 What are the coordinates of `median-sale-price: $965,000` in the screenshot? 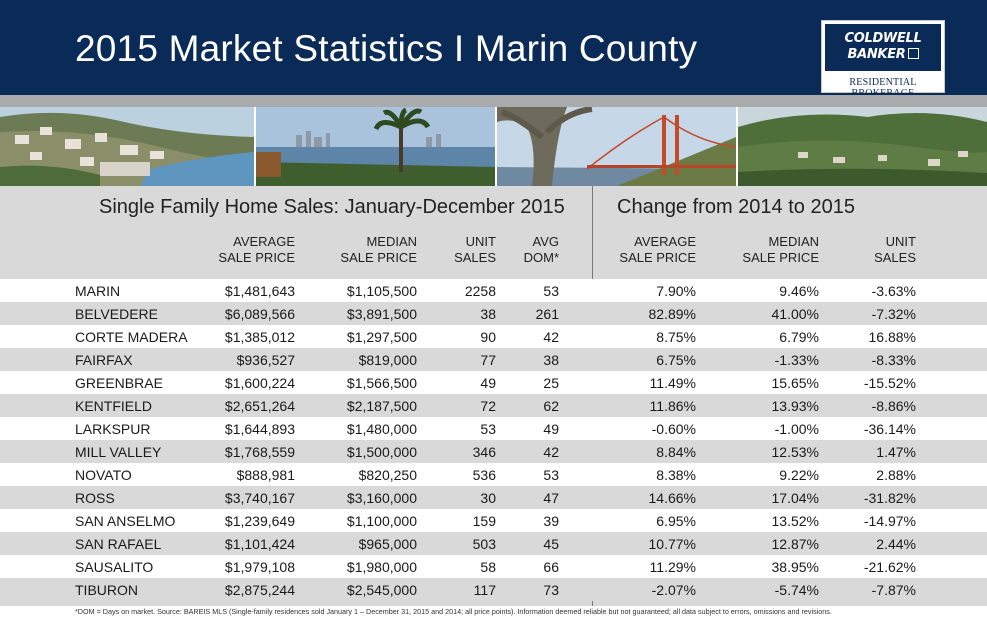 It's located at (387, 544).